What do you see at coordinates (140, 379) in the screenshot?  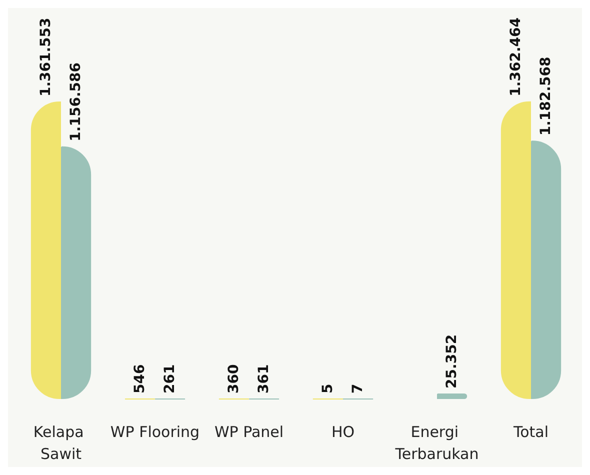 I see `data-label: 546` at bounding box center [140, 379].